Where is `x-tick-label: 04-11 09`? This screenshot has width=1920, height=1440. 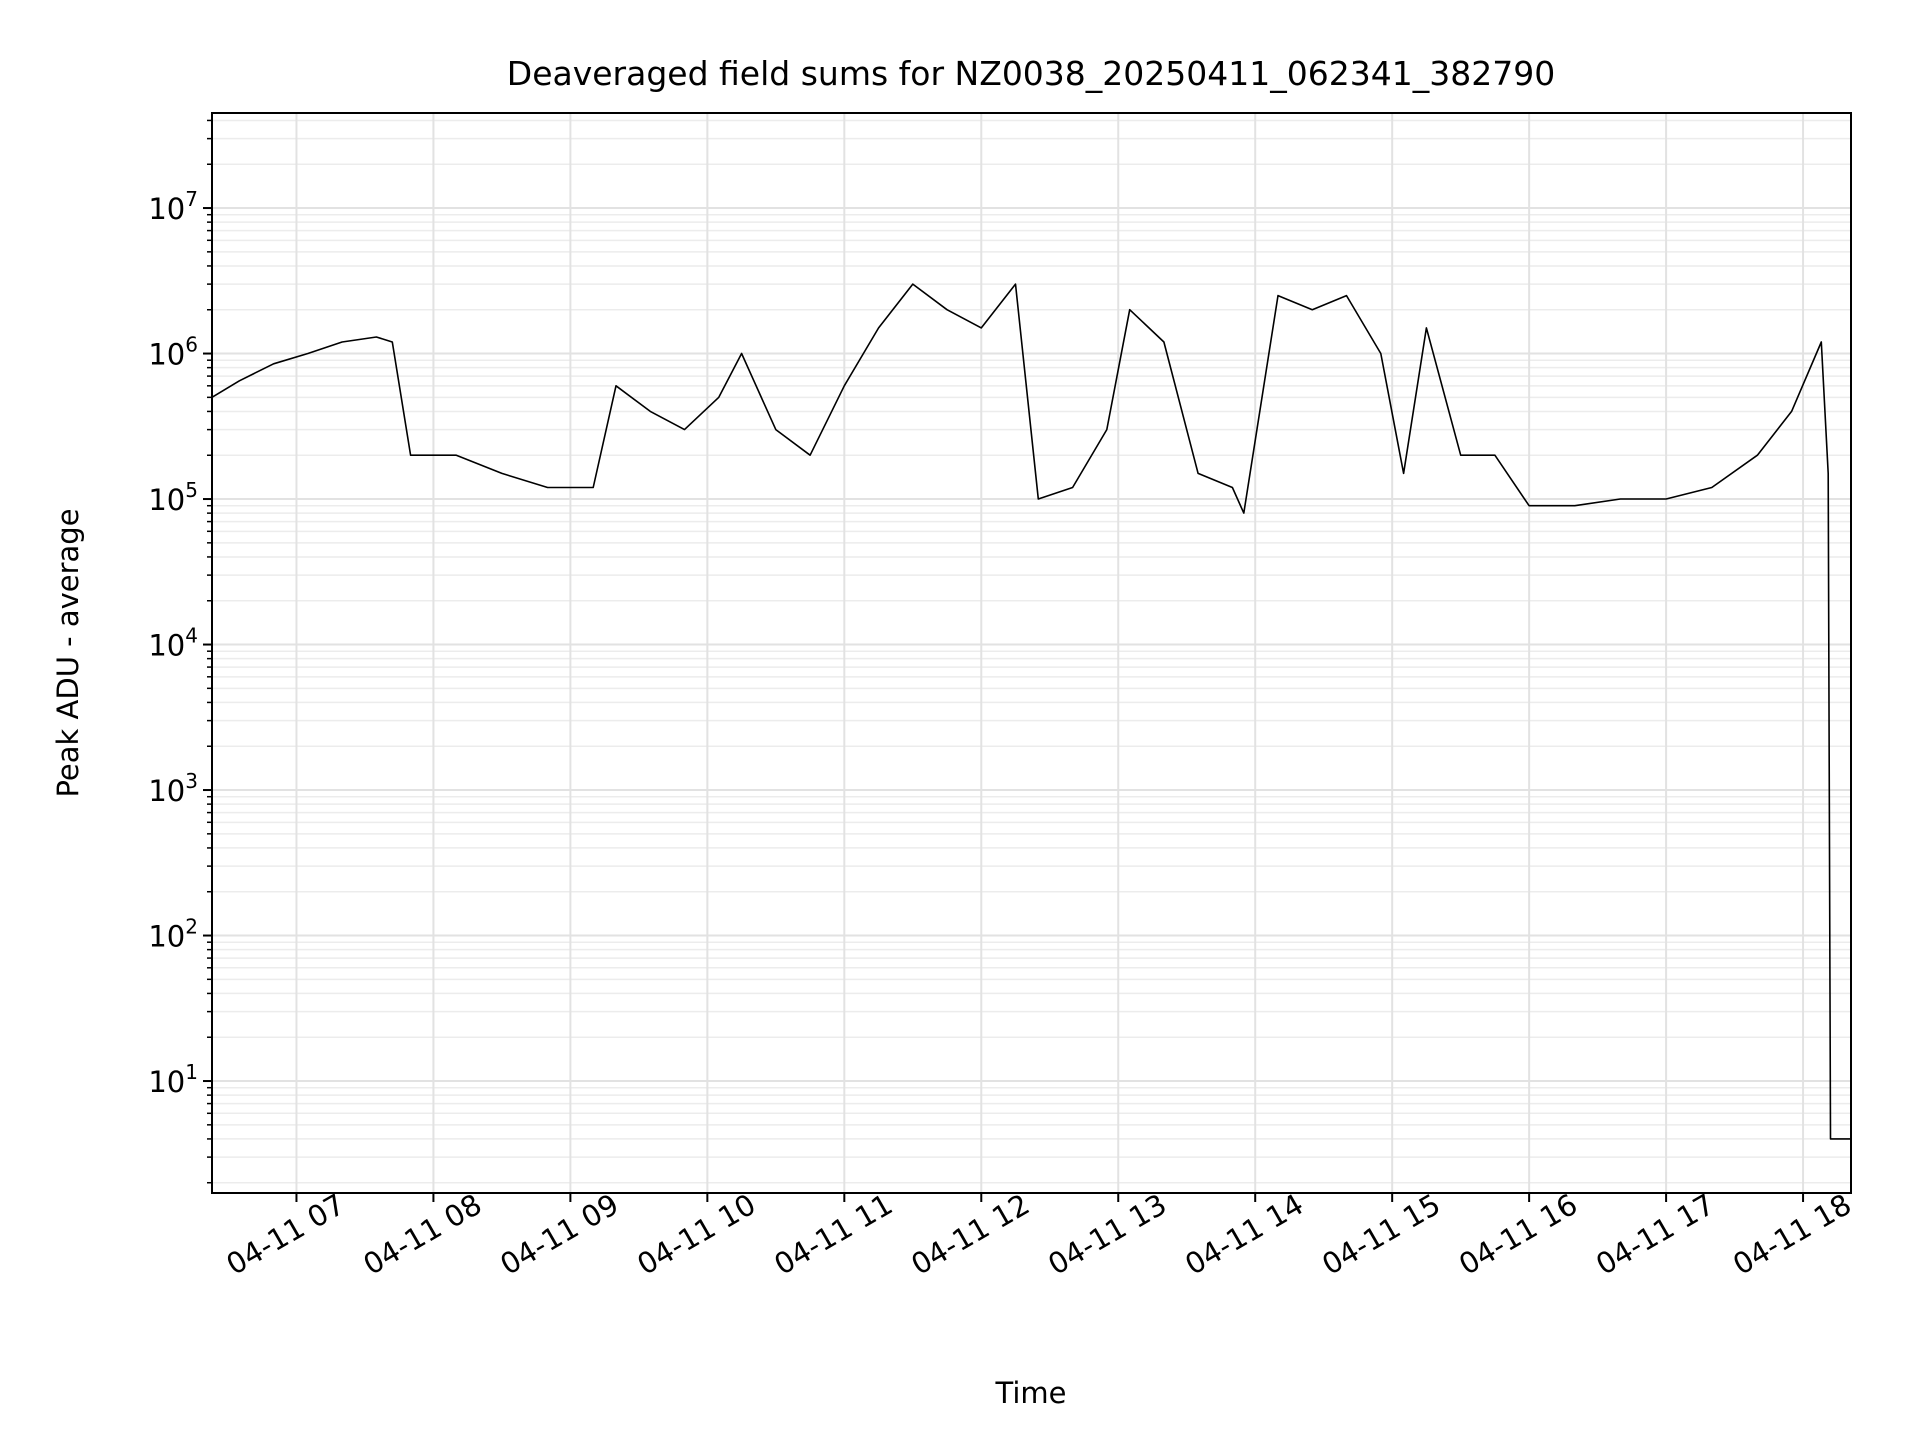 x-tick-label: 04-11 09 is located at coordinates (559, 1234).